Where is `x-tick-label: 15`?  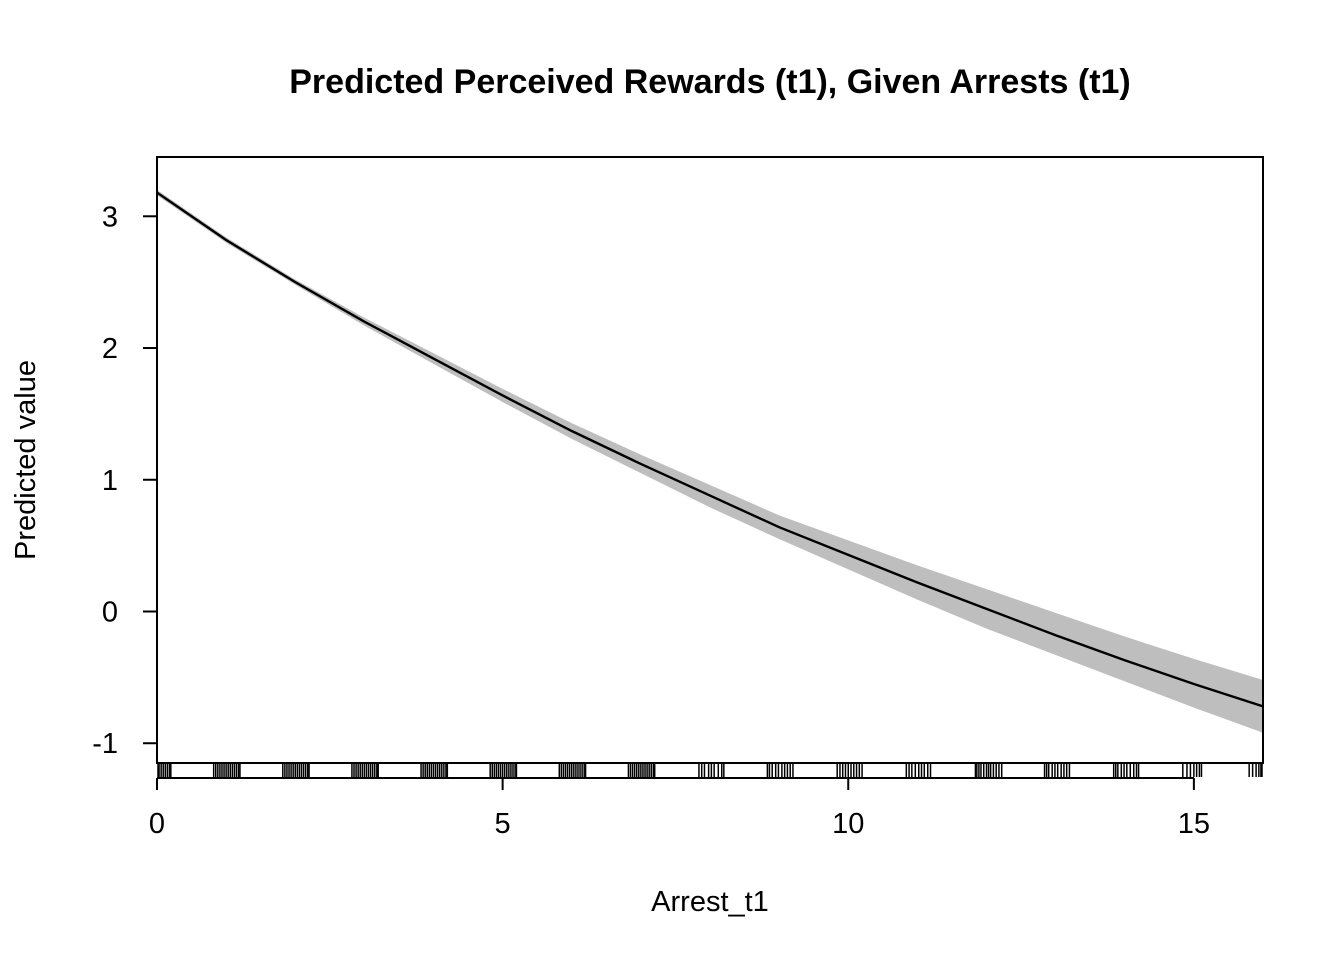 x-tick-label: 15 is located at coordinates (1194, 824).